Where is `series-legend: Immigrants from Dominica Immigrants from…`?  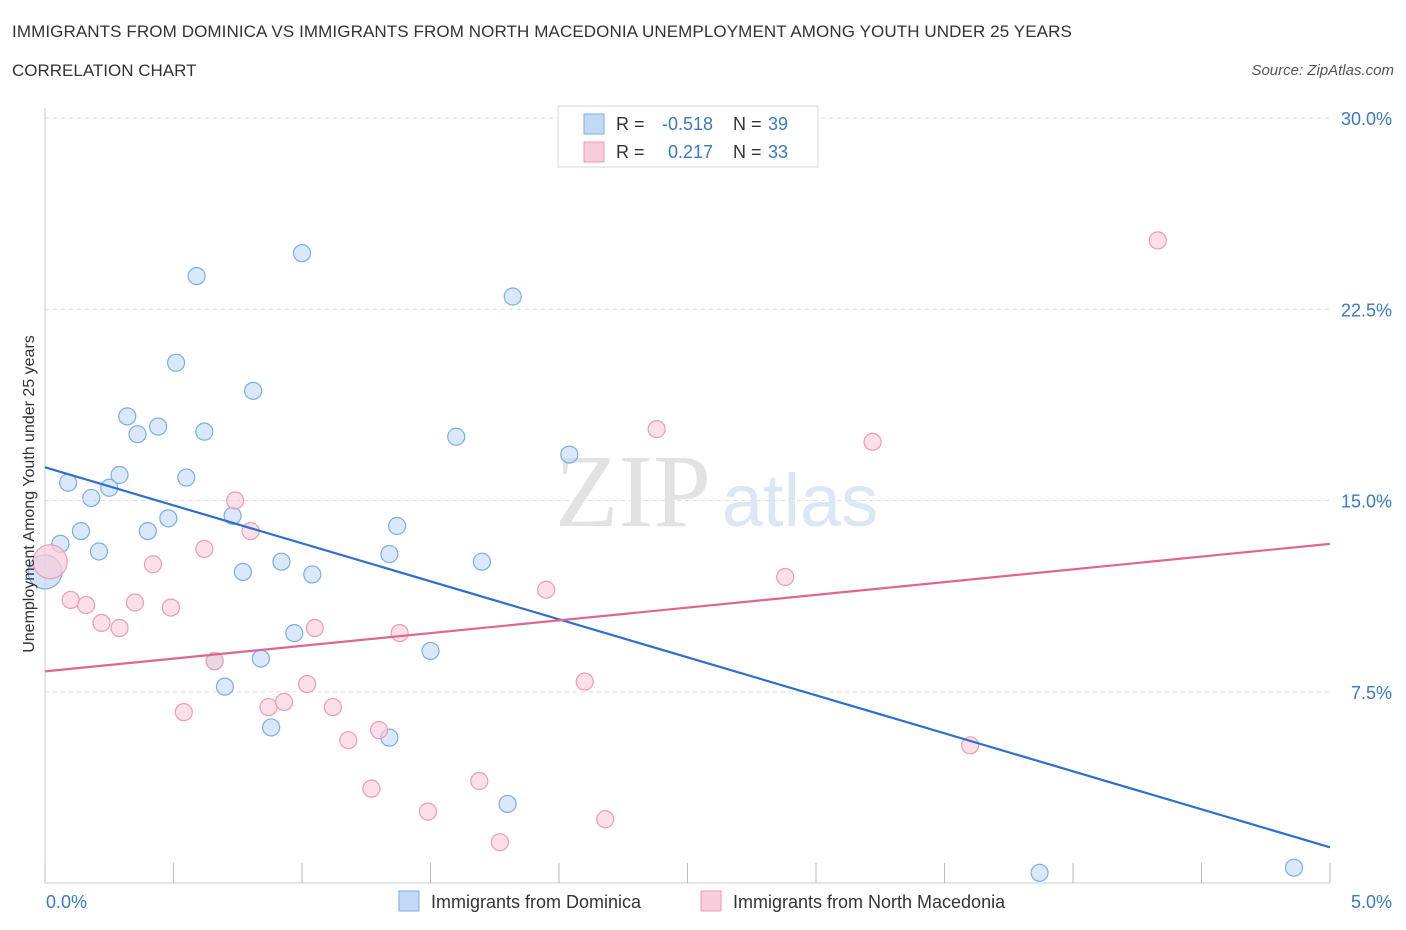
series-legend: Immigrants from Dominica Immigrants from… is located at coordinates (702, 901).